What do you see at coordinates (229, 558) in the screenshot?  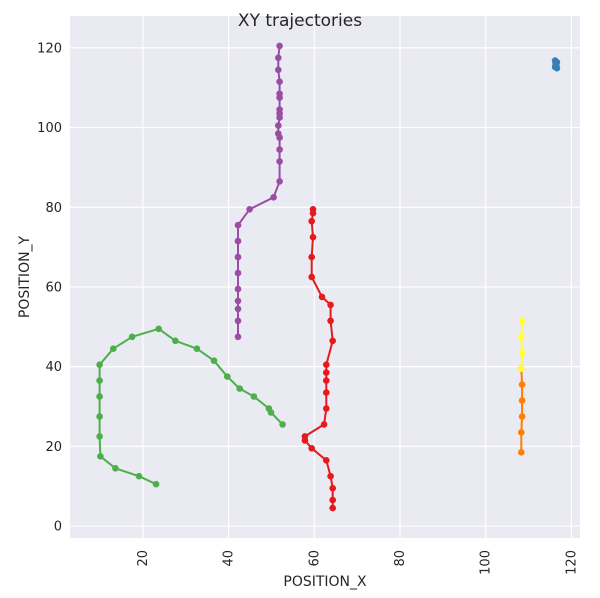 I see `x-tick-label: 40` at bounding box center [229, 558].